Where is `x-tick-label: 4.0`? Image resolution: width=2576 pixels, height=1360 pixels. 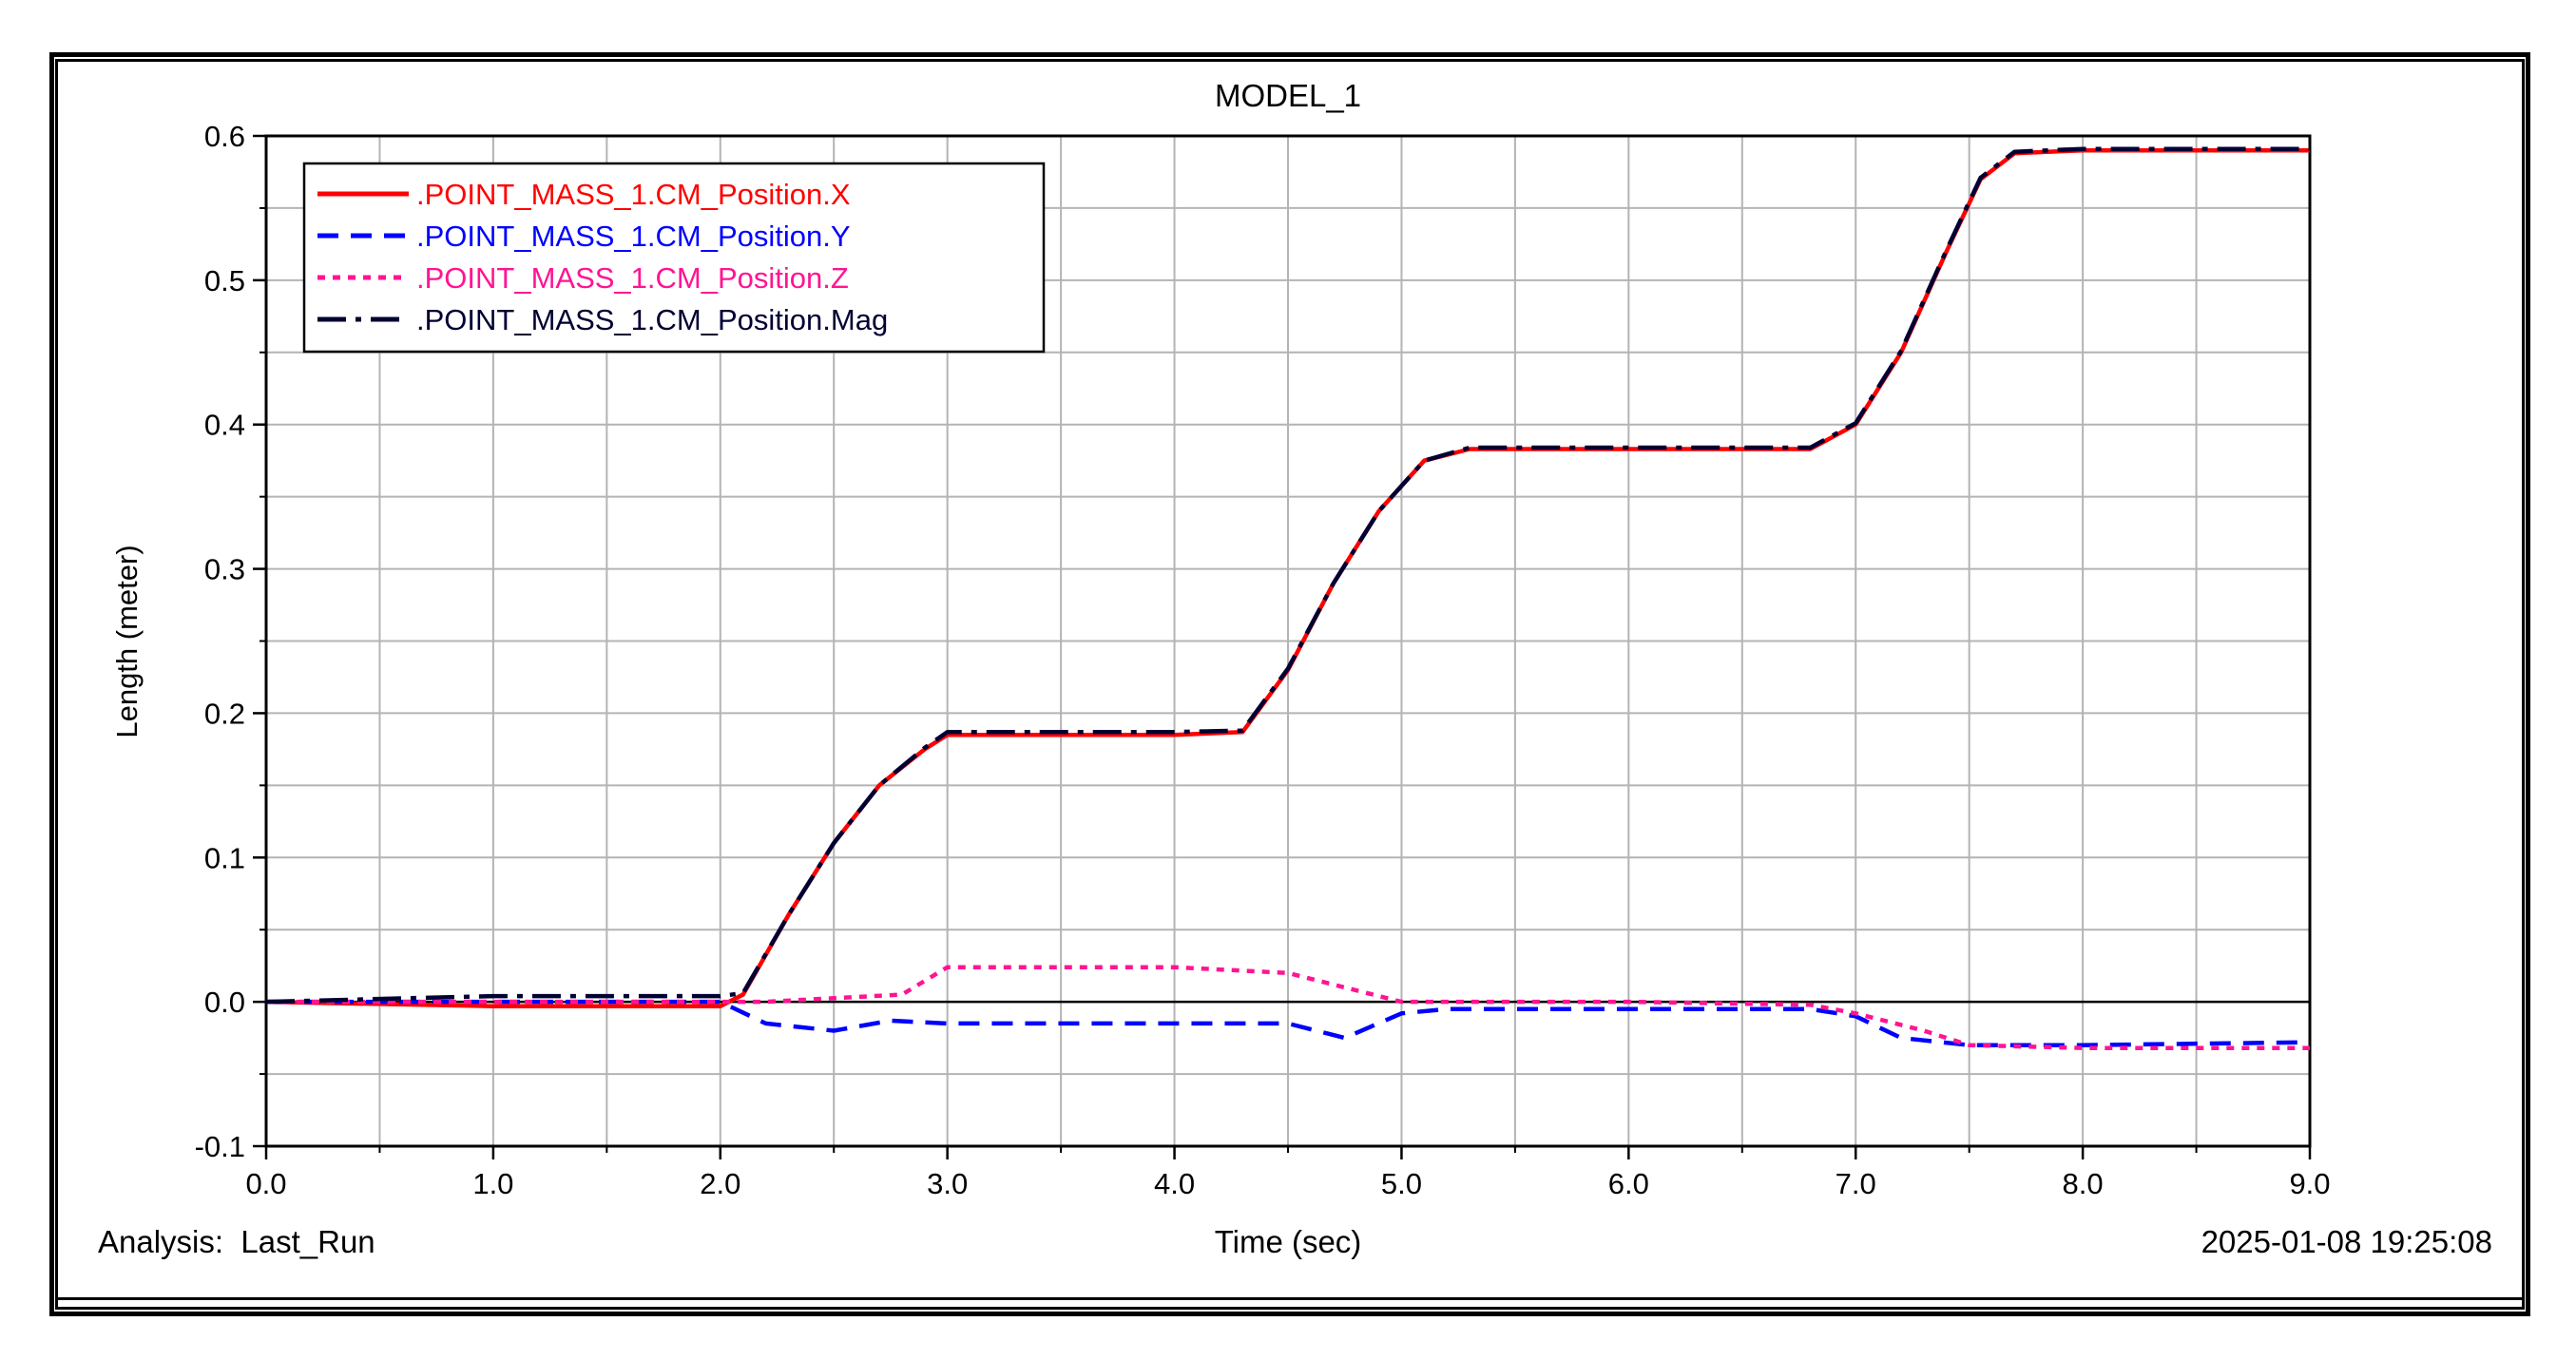 x-tick-label: 4.0 is located at coordinates (1174, 1183).